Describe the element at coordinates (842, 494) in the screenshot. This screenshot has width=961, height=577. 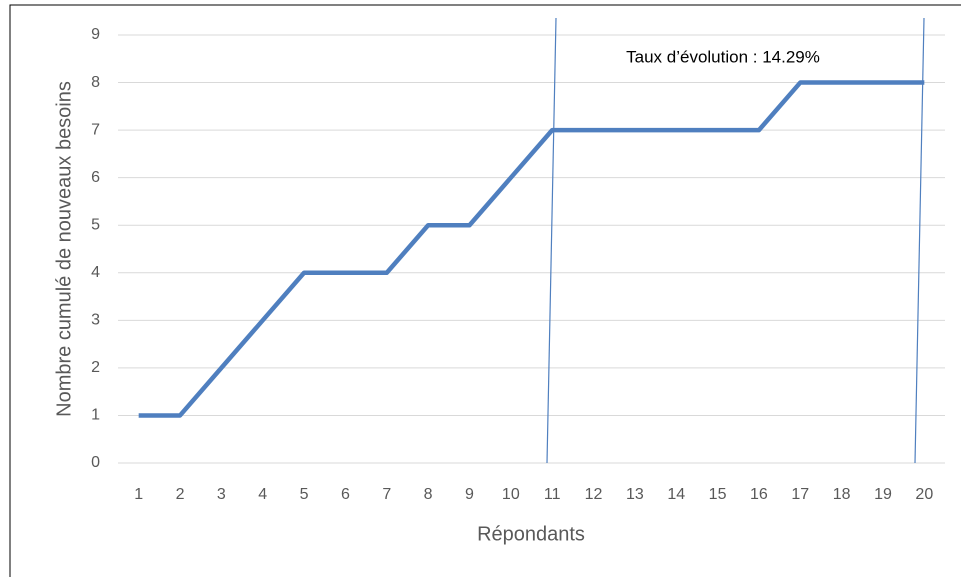
I see `x-tick-label: 18` at that location.